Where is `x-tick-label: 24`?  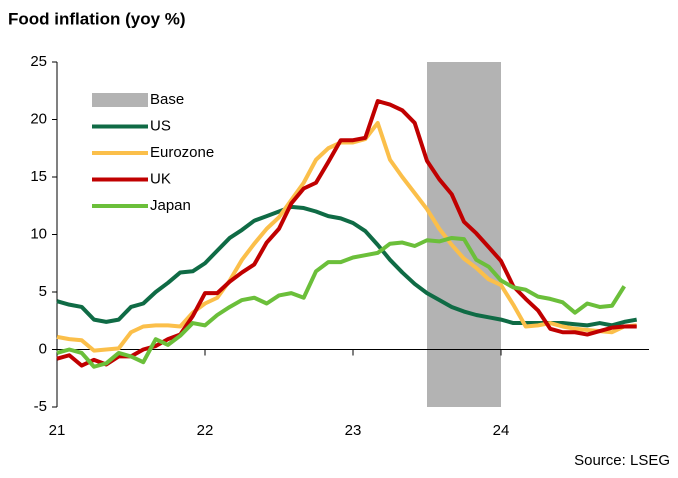
x-tick-label: 24 is located at coordinates (501, 430).